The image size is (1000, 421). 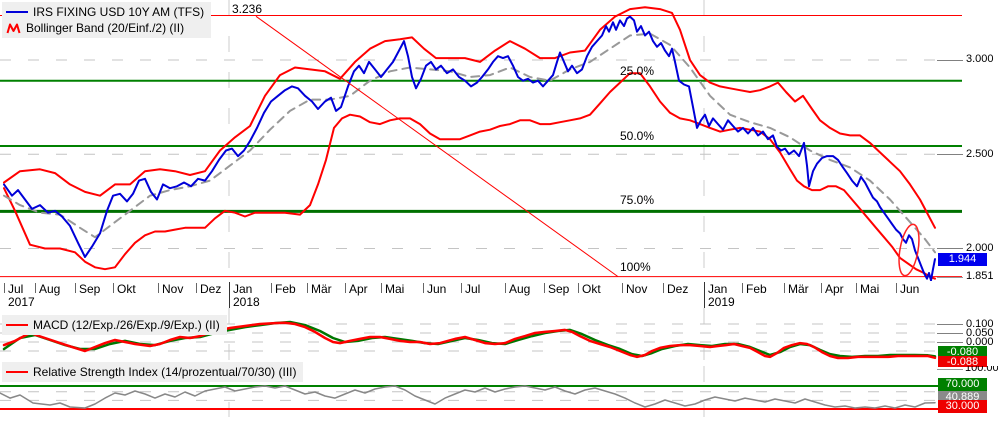 What do you see at coordinates (980, 248) in the screenshot?
I see `axis-label: 2.000` at bounding box center [980, 248].